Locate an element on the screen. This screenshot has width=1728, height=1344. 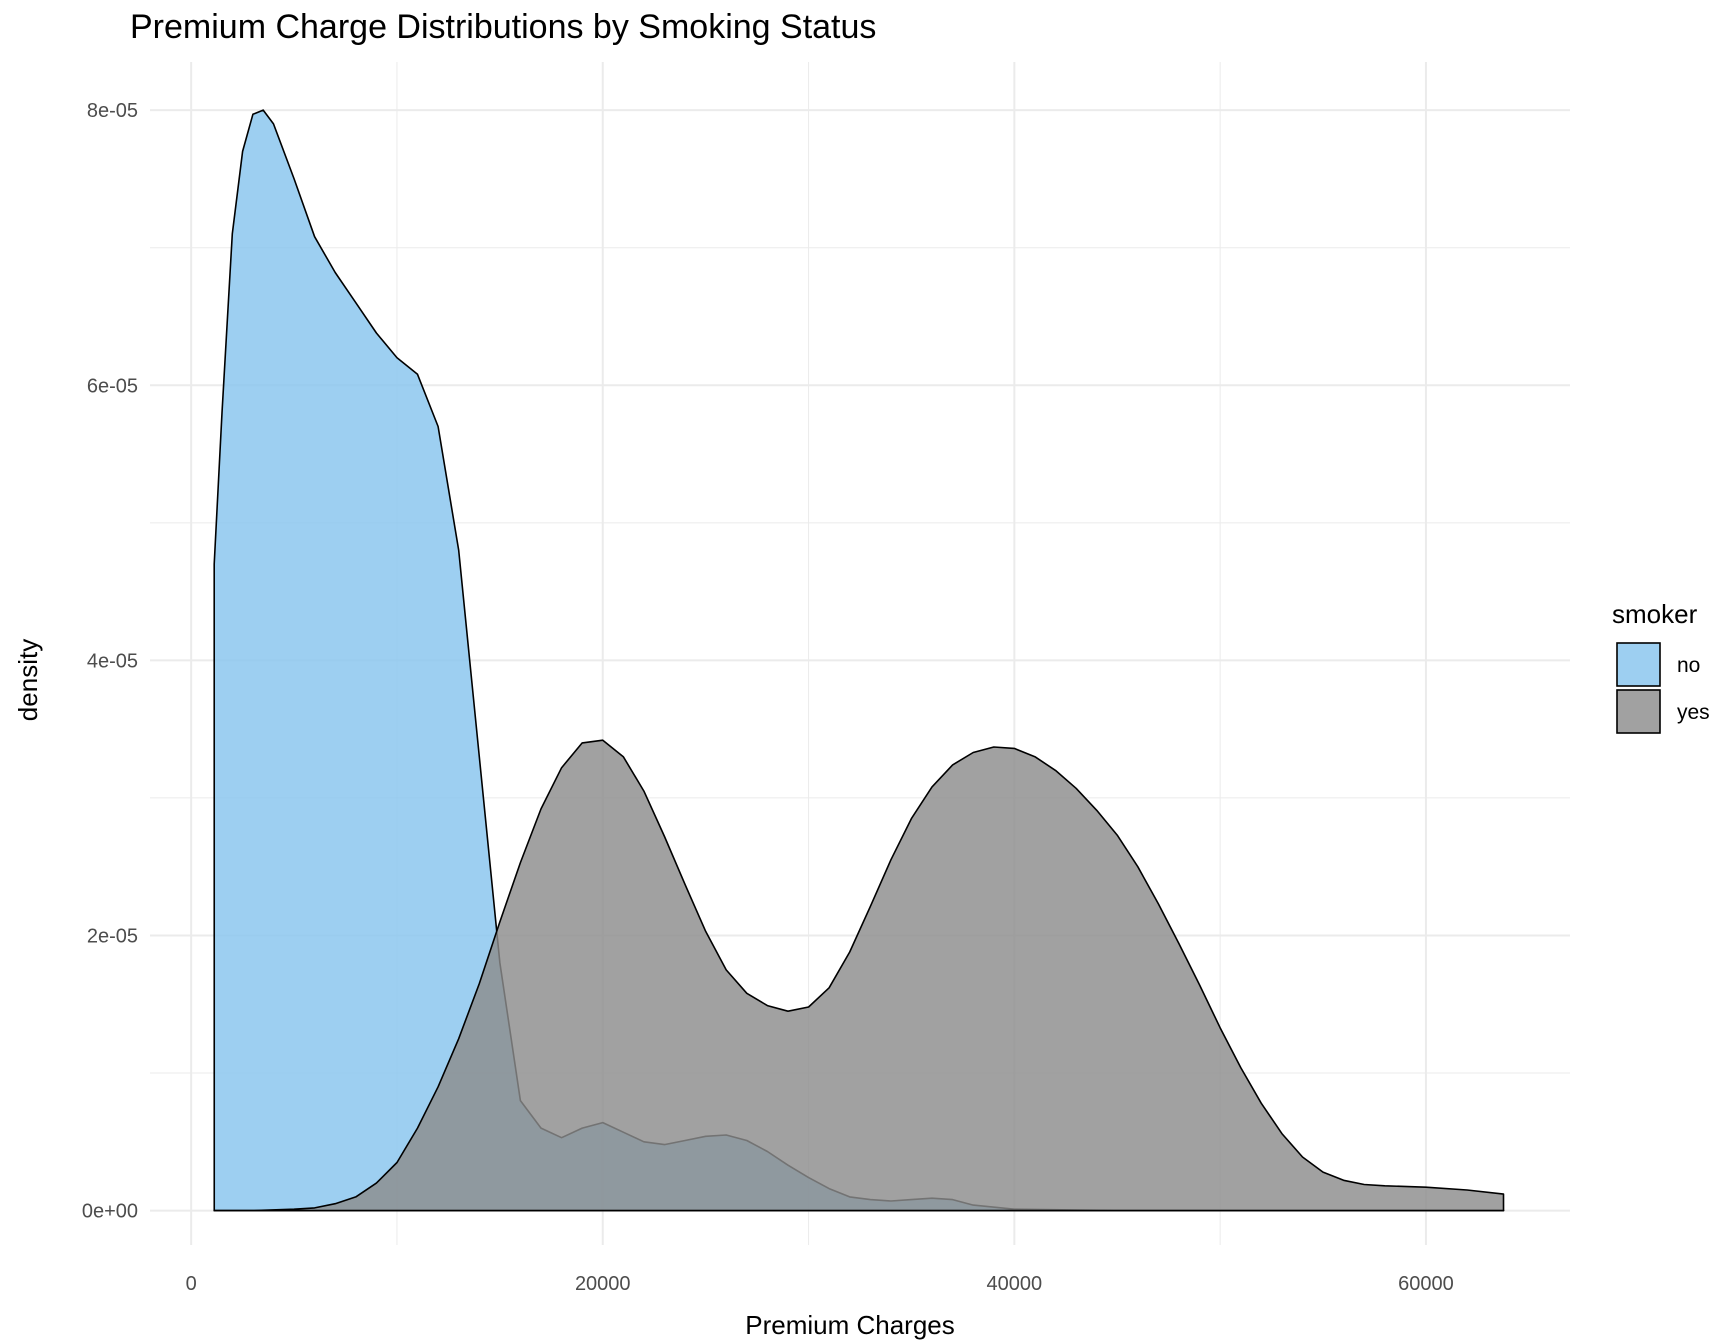
y-tick-label: 8e-05 is located at coordinates (112, 111).